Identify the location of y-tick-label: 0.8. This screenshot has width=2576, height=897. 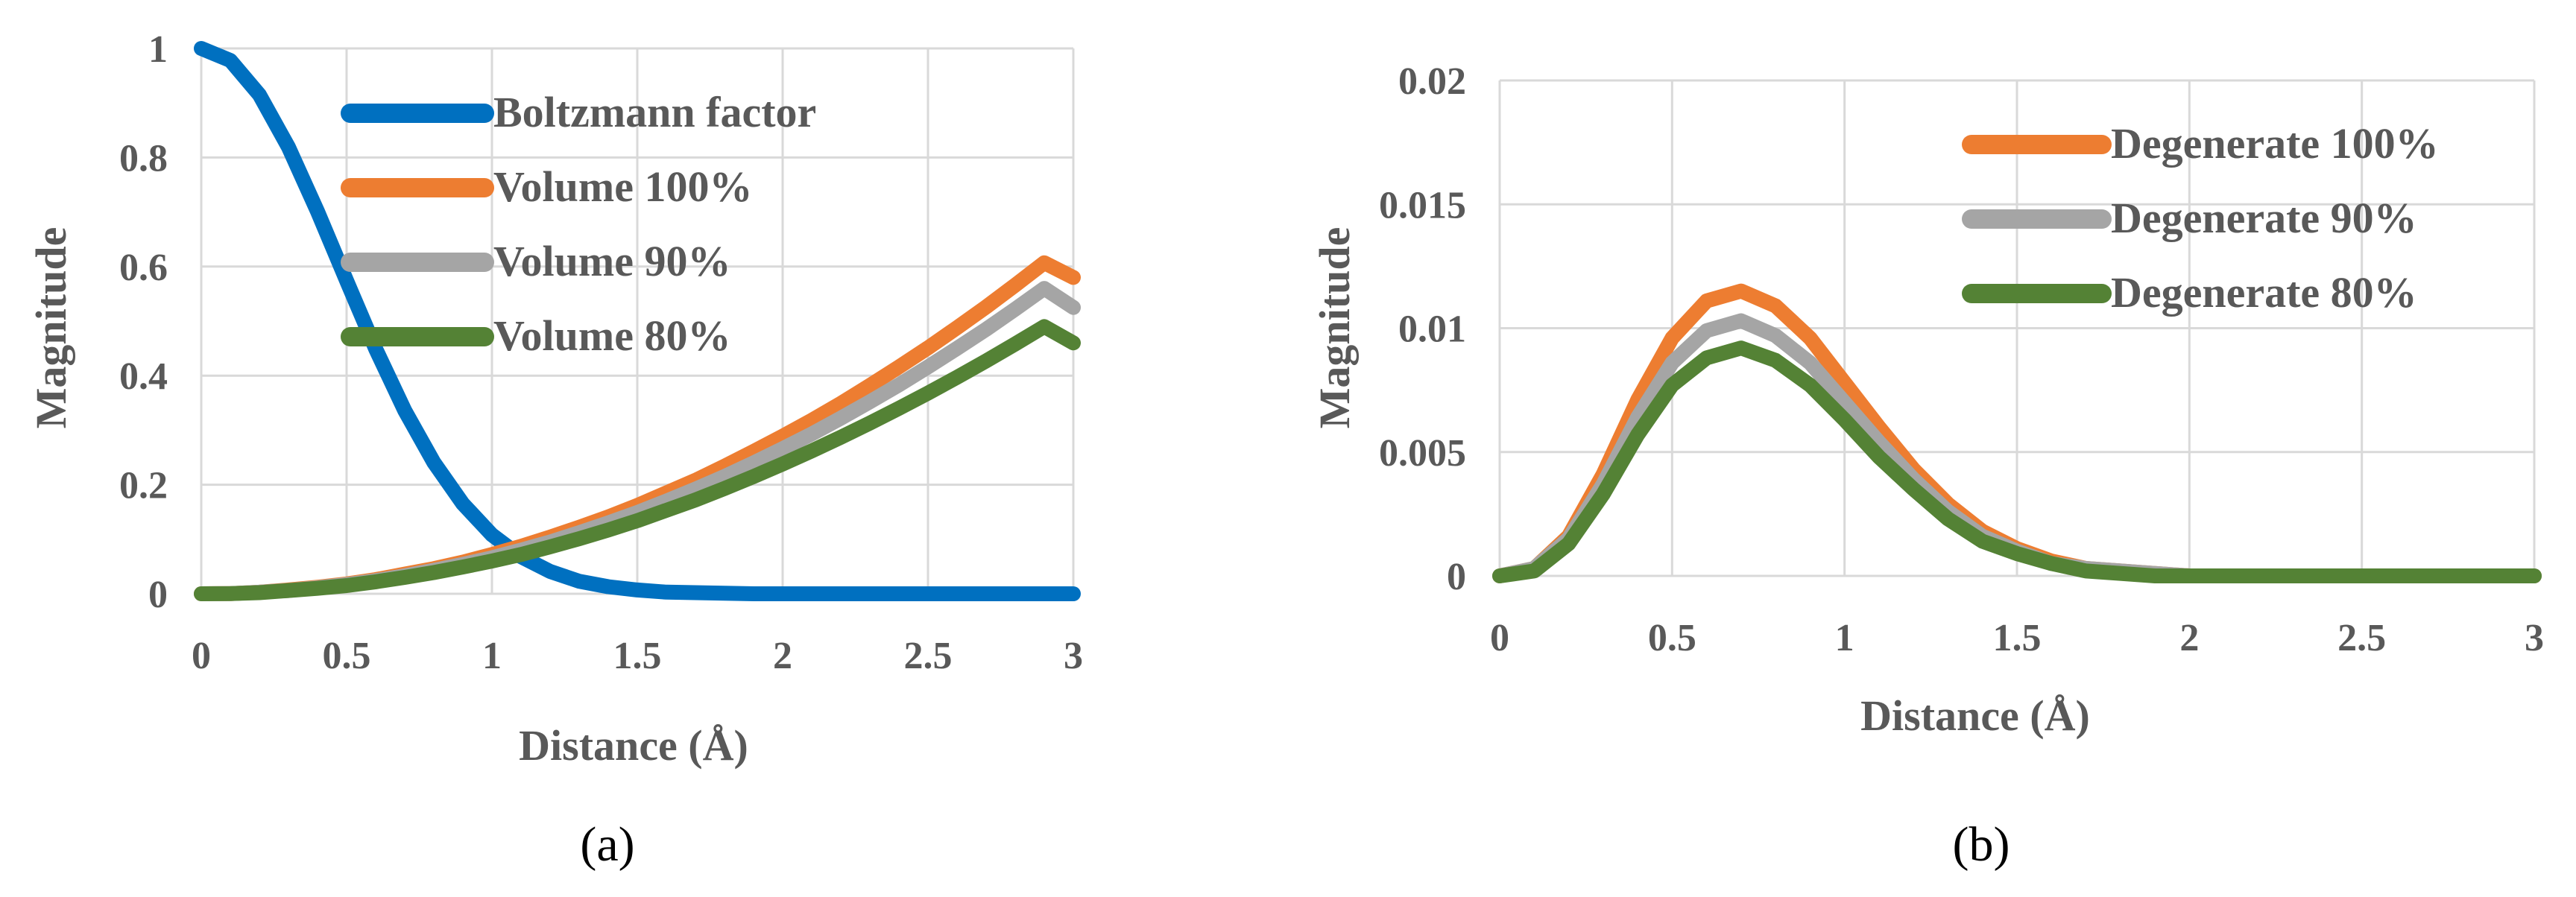
(143, 158).